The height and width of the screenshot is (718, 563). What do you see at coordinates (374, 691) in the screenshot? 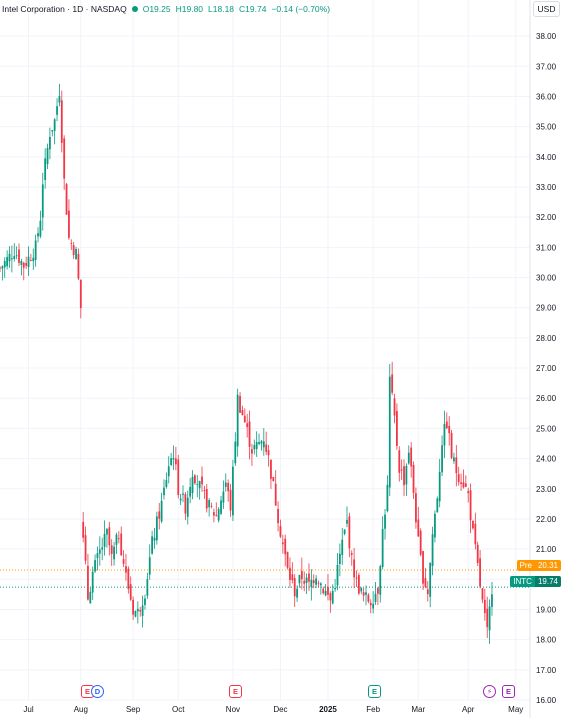
I see `earnings-event-icon: E` at bounding box center [374, 691].